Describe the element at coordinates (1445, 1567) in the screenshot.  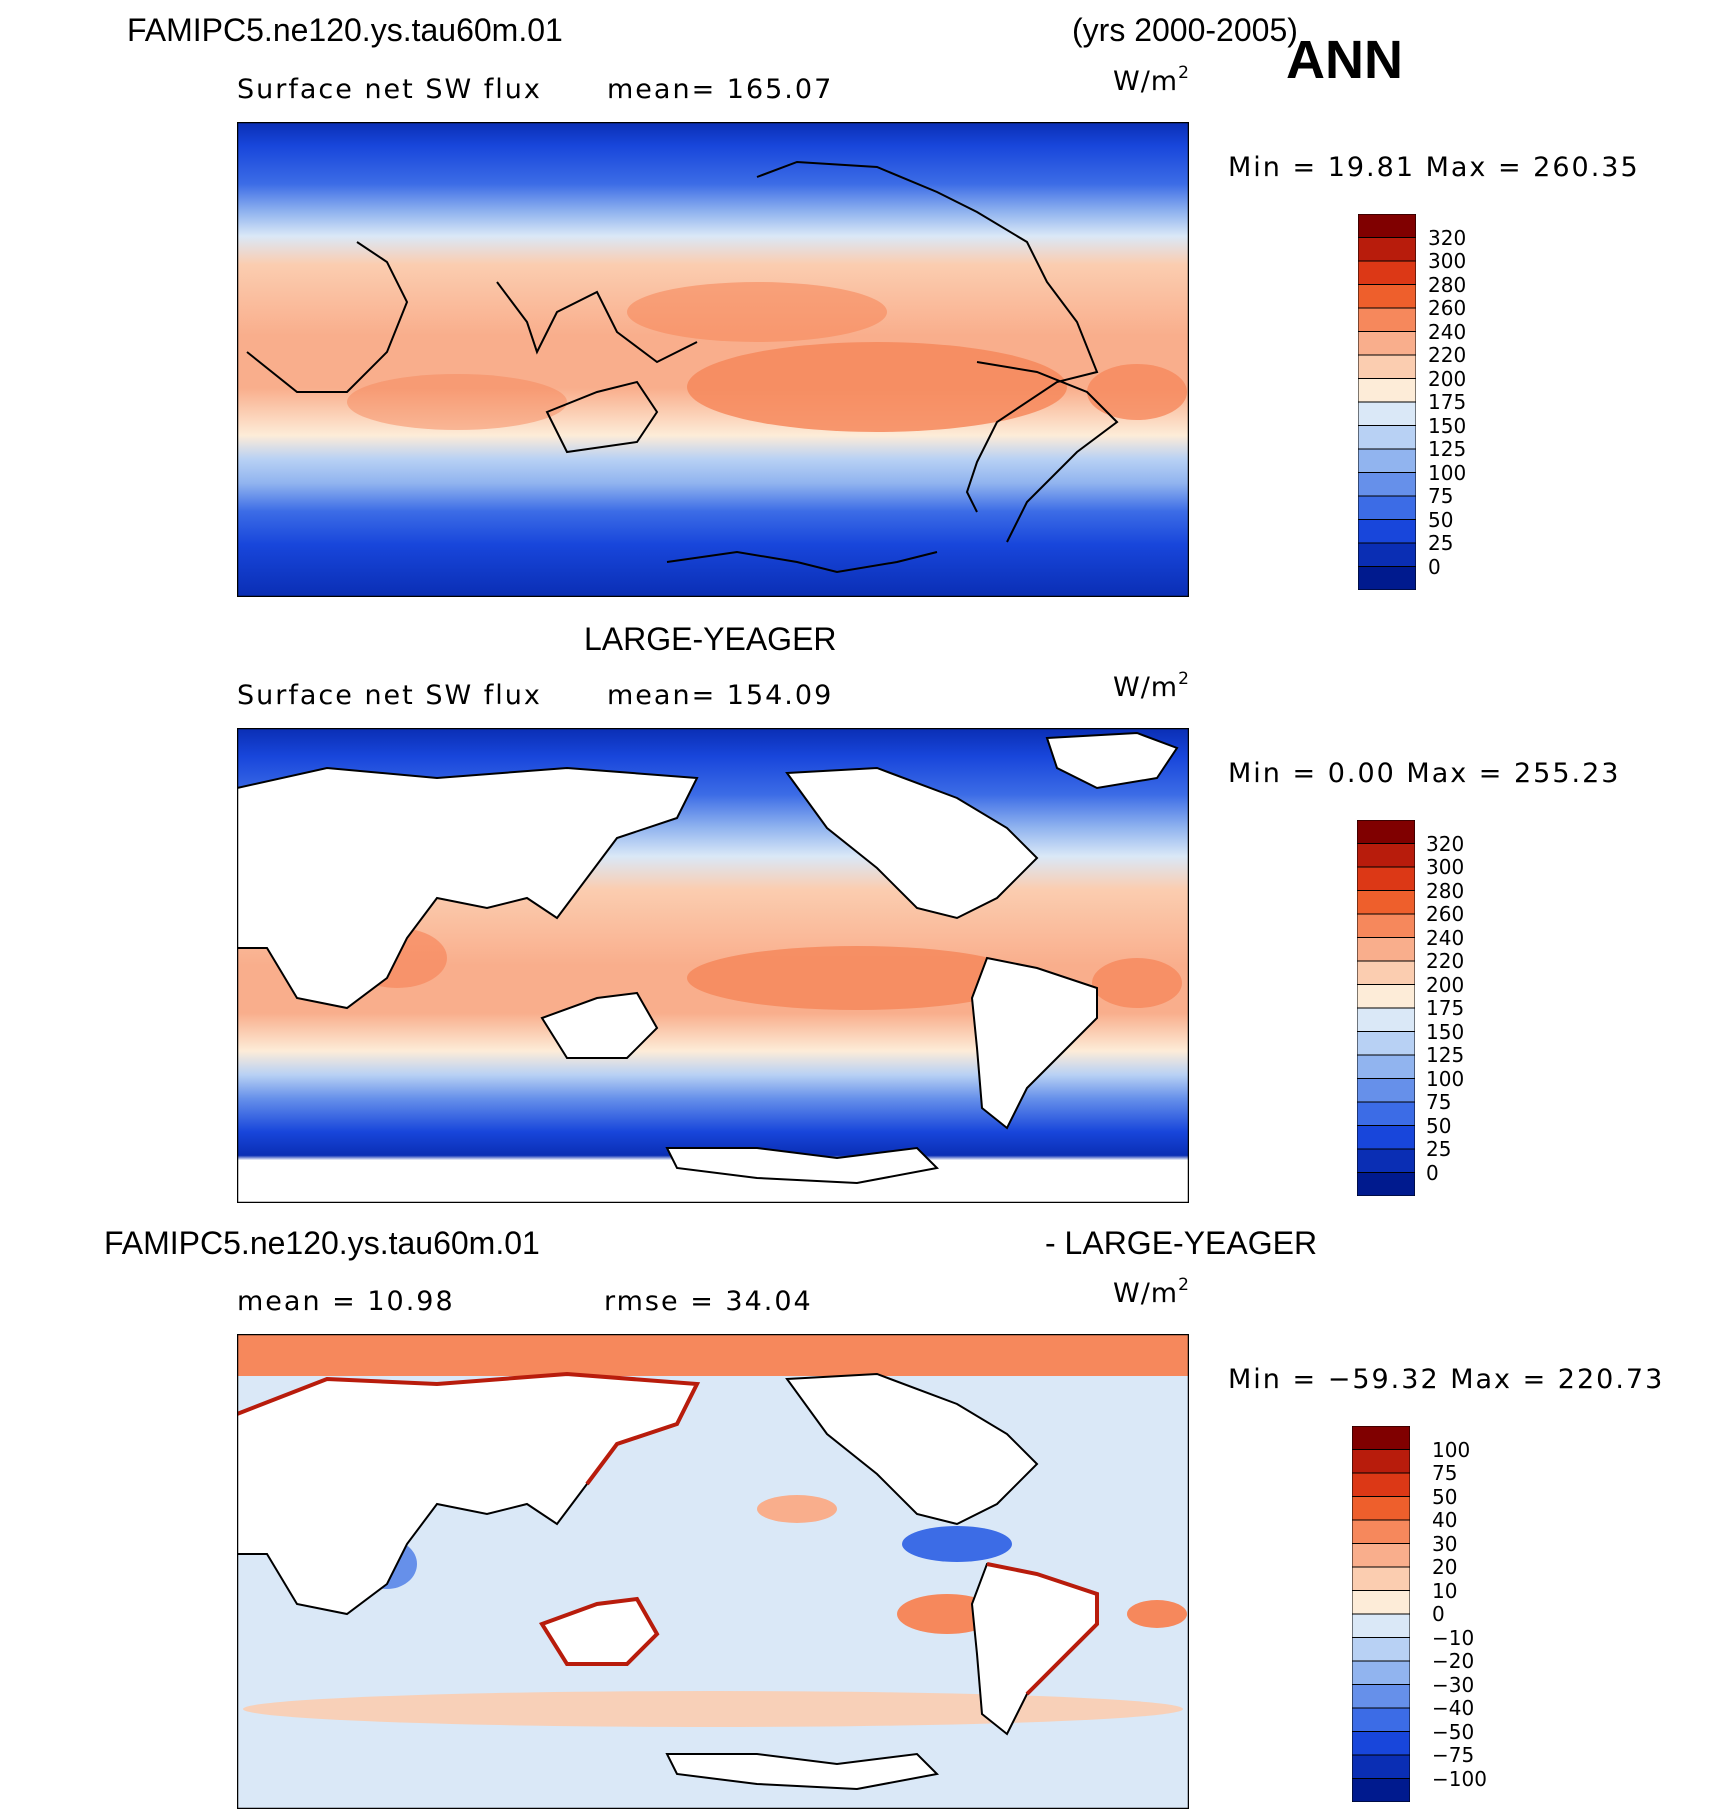
I see `colorbar-level-label: 20` at that location.